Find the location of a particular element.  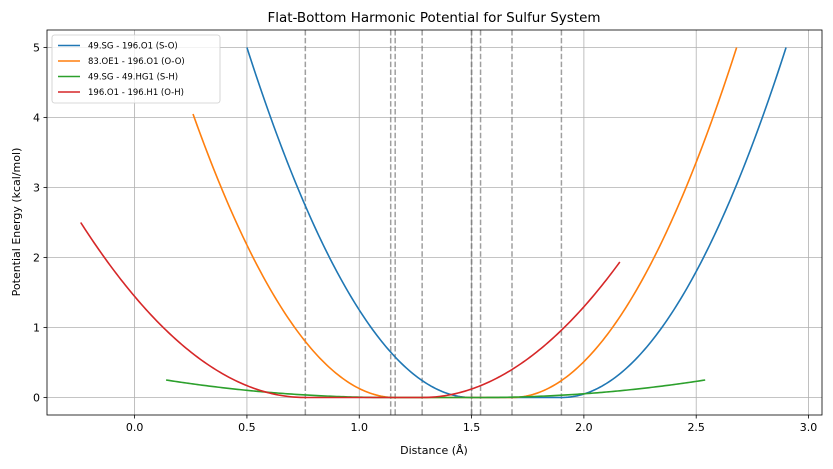

x-axis-label: Distance (Å) is located at coordinates (434, 450).